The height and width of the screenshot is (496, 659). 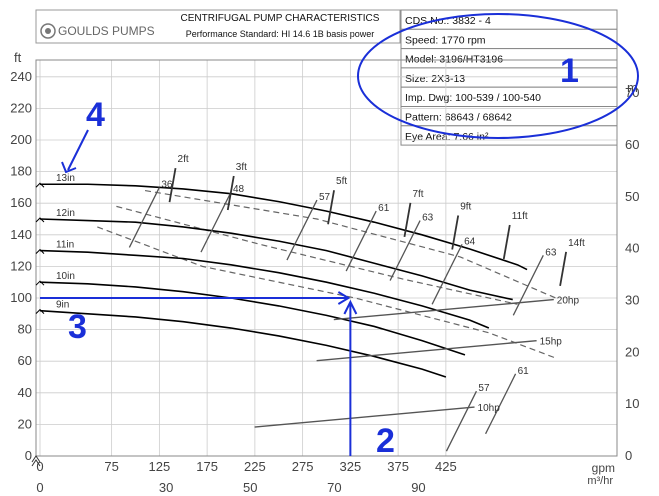 I want to click on efficiency-label: 48, so click(x=239, y=189).